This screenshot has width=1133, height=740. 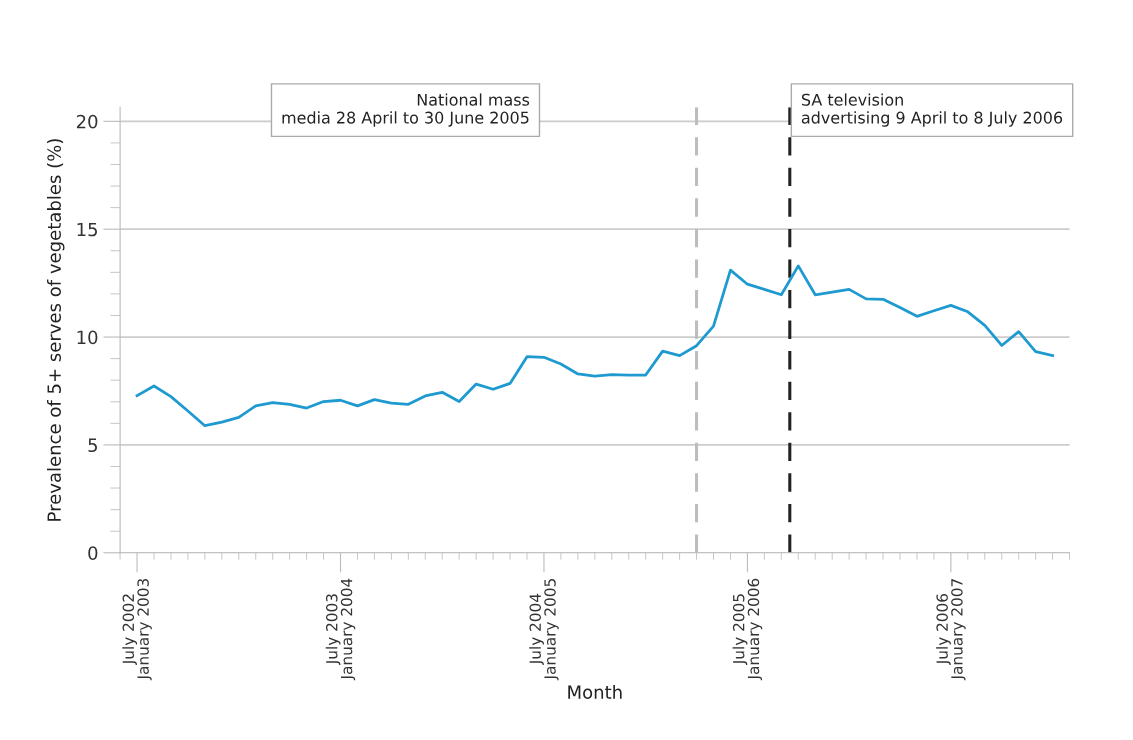 I want to click on x-tick-label: July 2002 January 2003, so click(x=137, y=630).